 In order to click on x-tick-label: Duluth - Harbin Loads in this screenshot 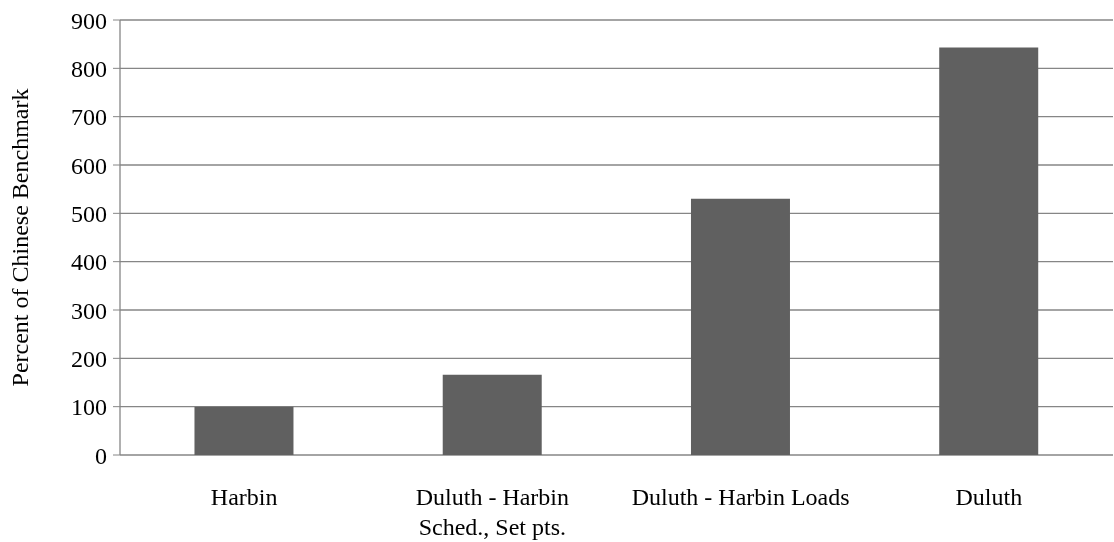, I will do `click(740, 496)`.